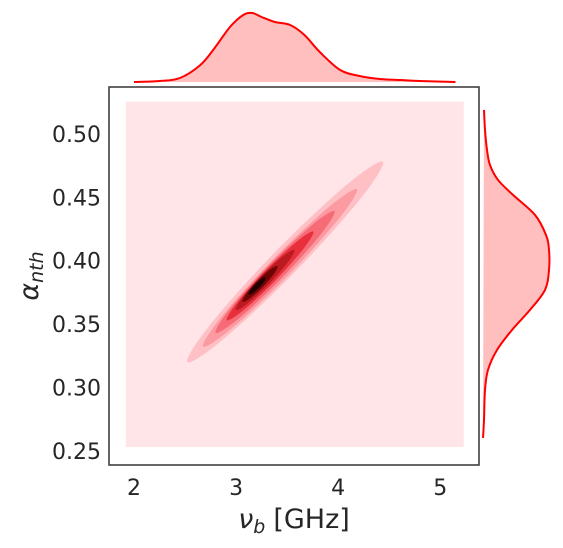  Describe the element at coordinates (259, 527) in the screenshot. I see `x-label-subscript: b` at that location.